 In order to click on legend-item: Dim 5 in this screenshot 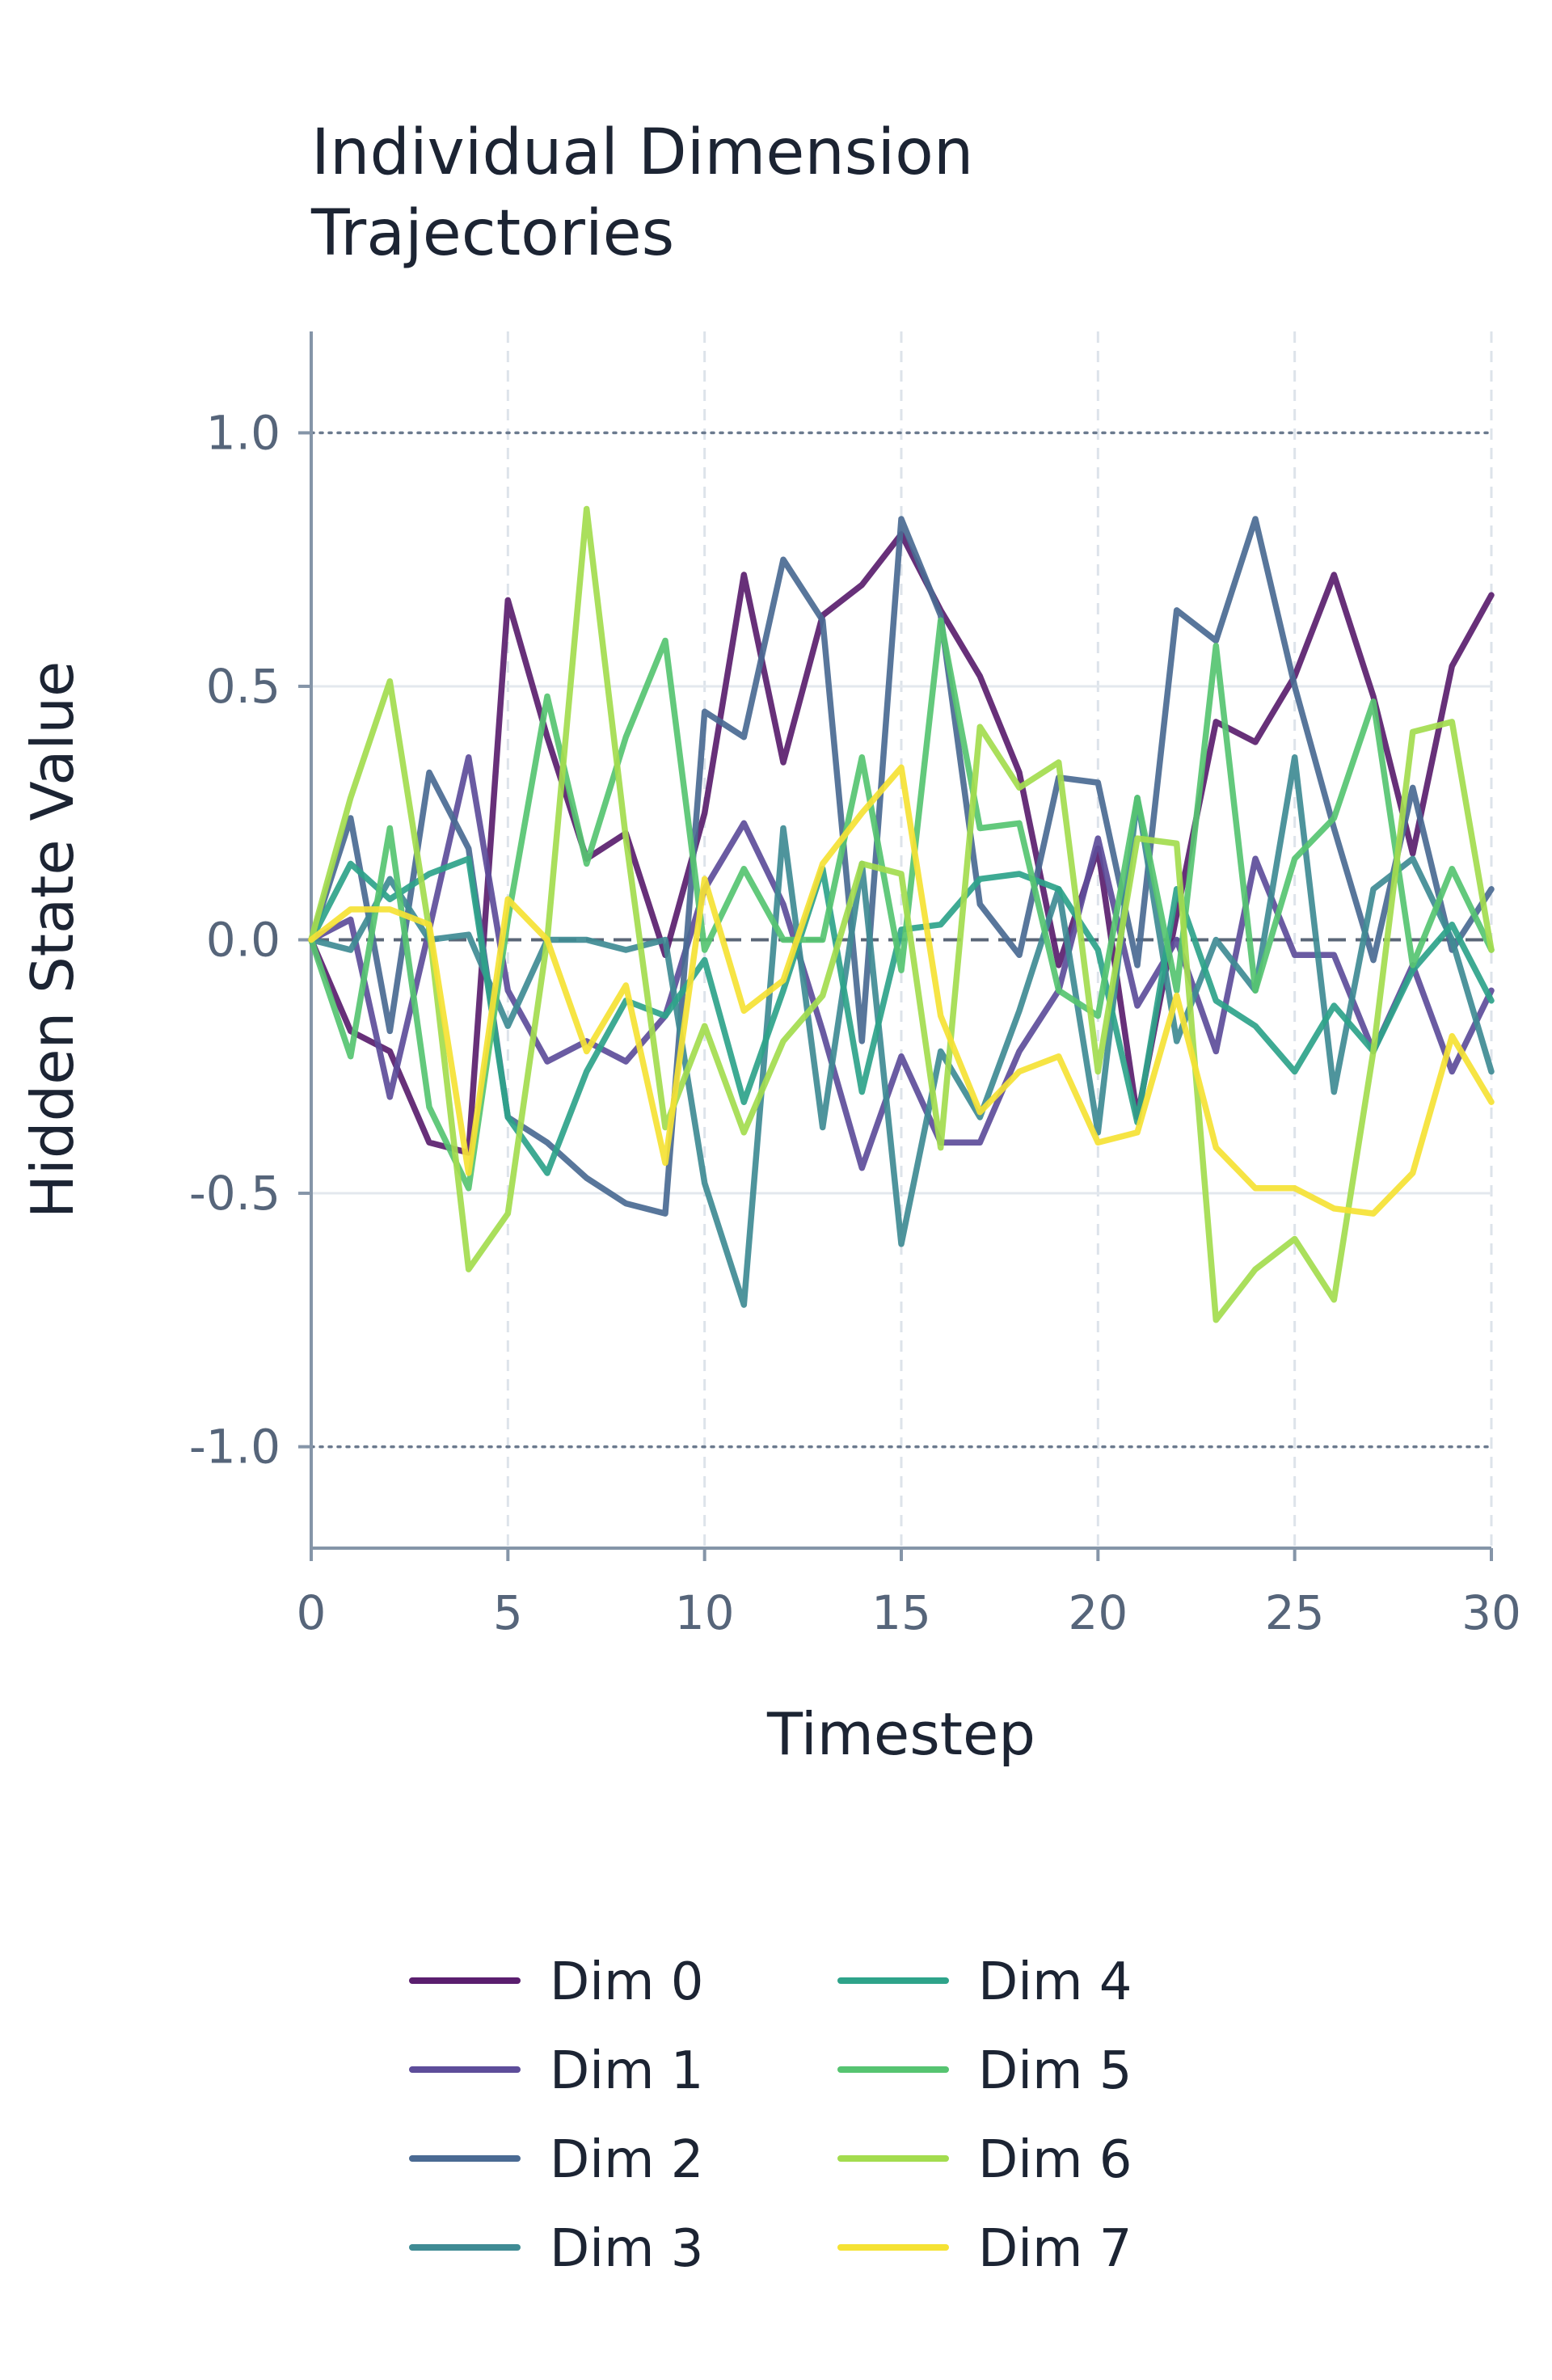, I will do `click(984, 2071)`.